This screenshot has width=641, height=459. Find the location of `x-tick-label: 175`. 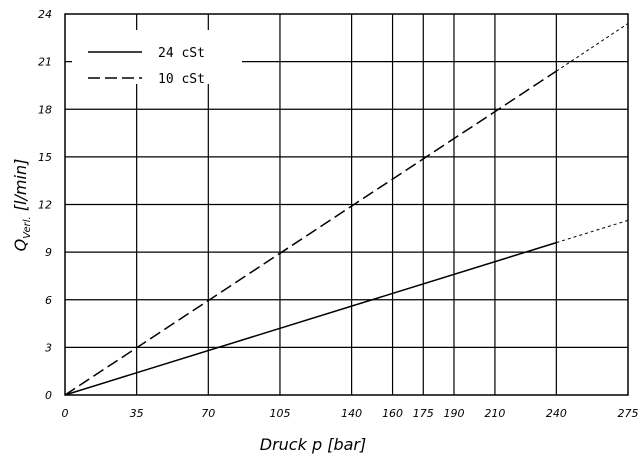

x-tick-label: 175 is located at coordinates (423, 413).